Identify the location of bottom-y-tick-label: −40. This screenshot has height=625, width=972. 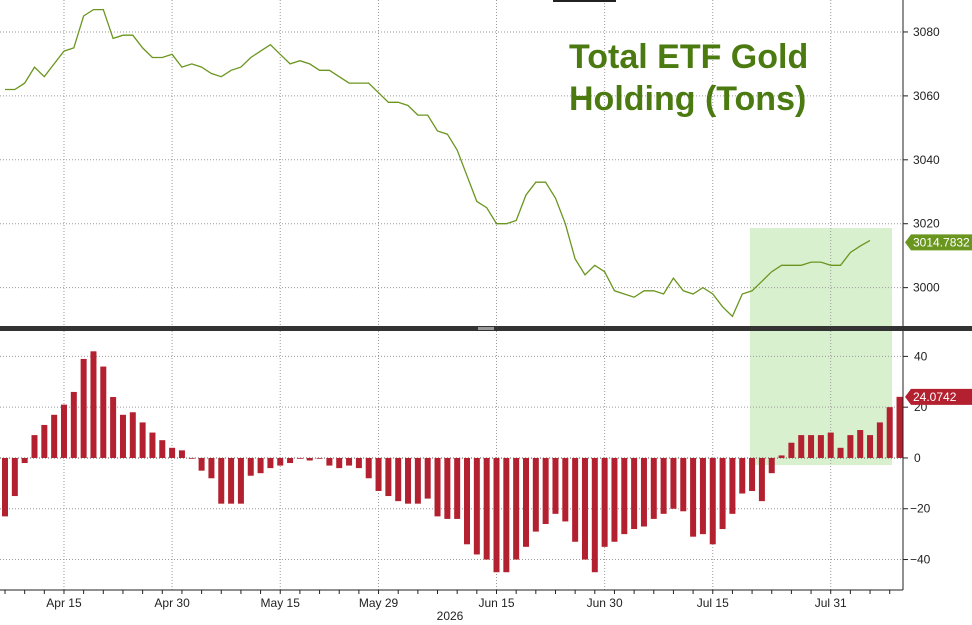
(920, 560).